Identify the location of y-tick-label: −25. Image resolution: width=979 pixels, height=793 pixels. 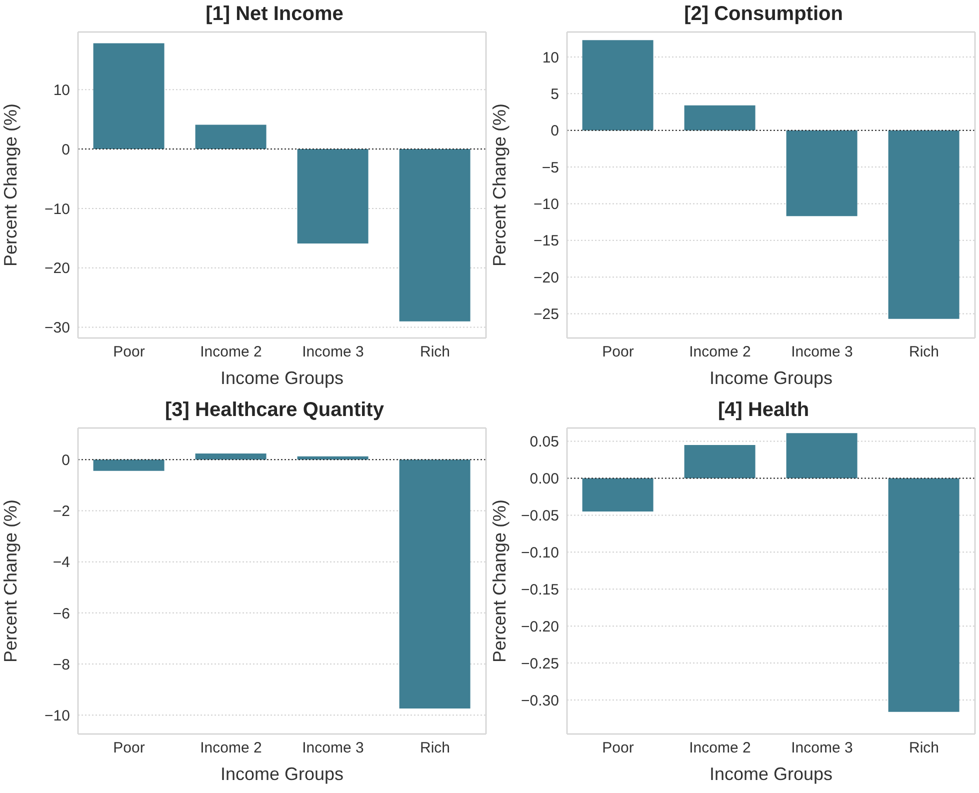
(546, 315).